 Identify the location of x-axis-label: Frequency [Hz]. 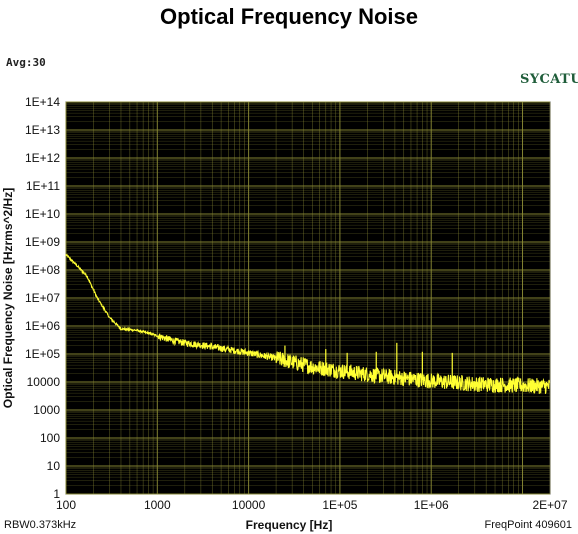
(289, 525).